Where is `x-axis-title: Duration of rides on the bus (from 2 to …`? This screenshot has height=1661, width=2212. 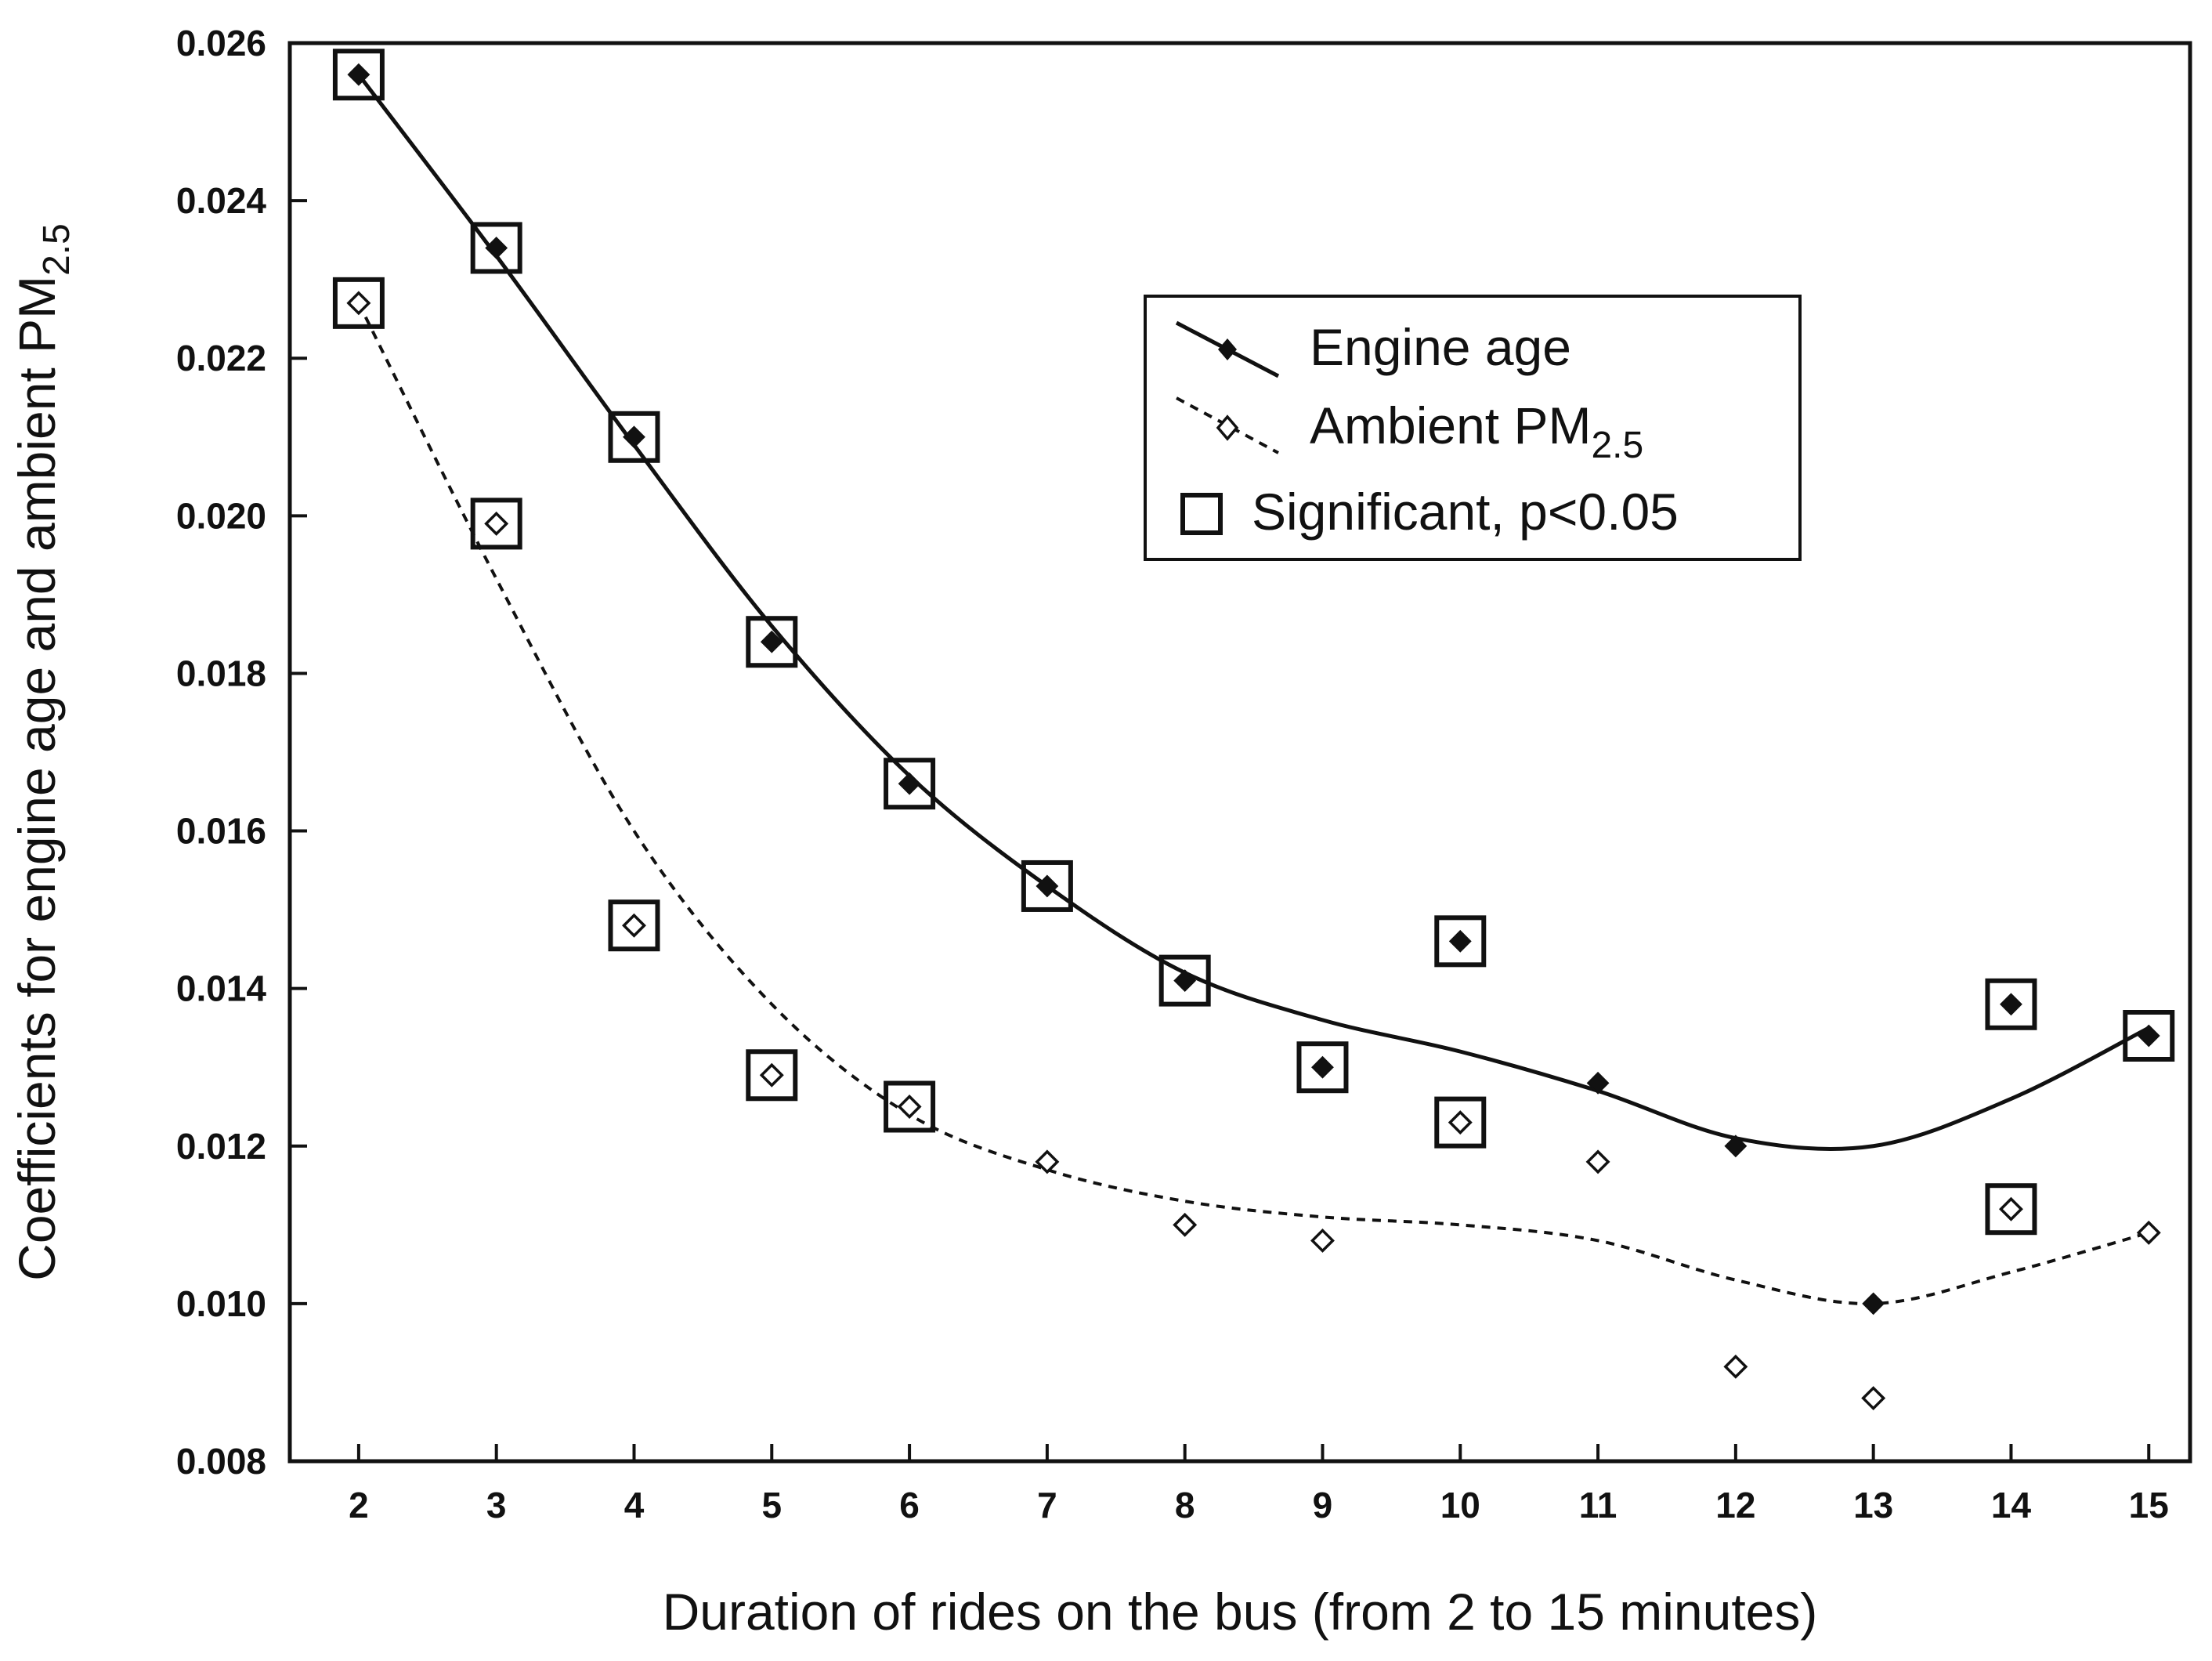
x-axis-title: Duration of rides on the bus (from 2 to … is located at coordinates (1240, 1612).